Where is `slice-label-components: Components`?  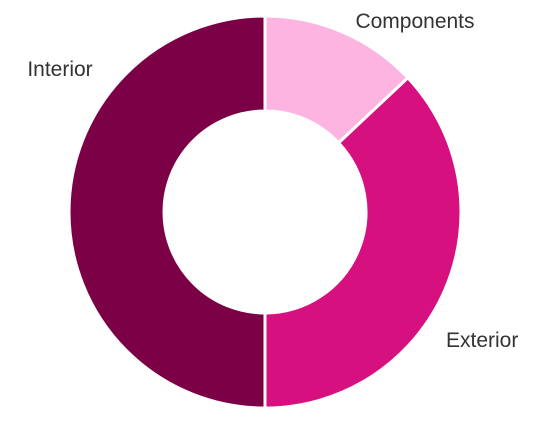 slice-label-components: Components is located at coordinates (414, 21).